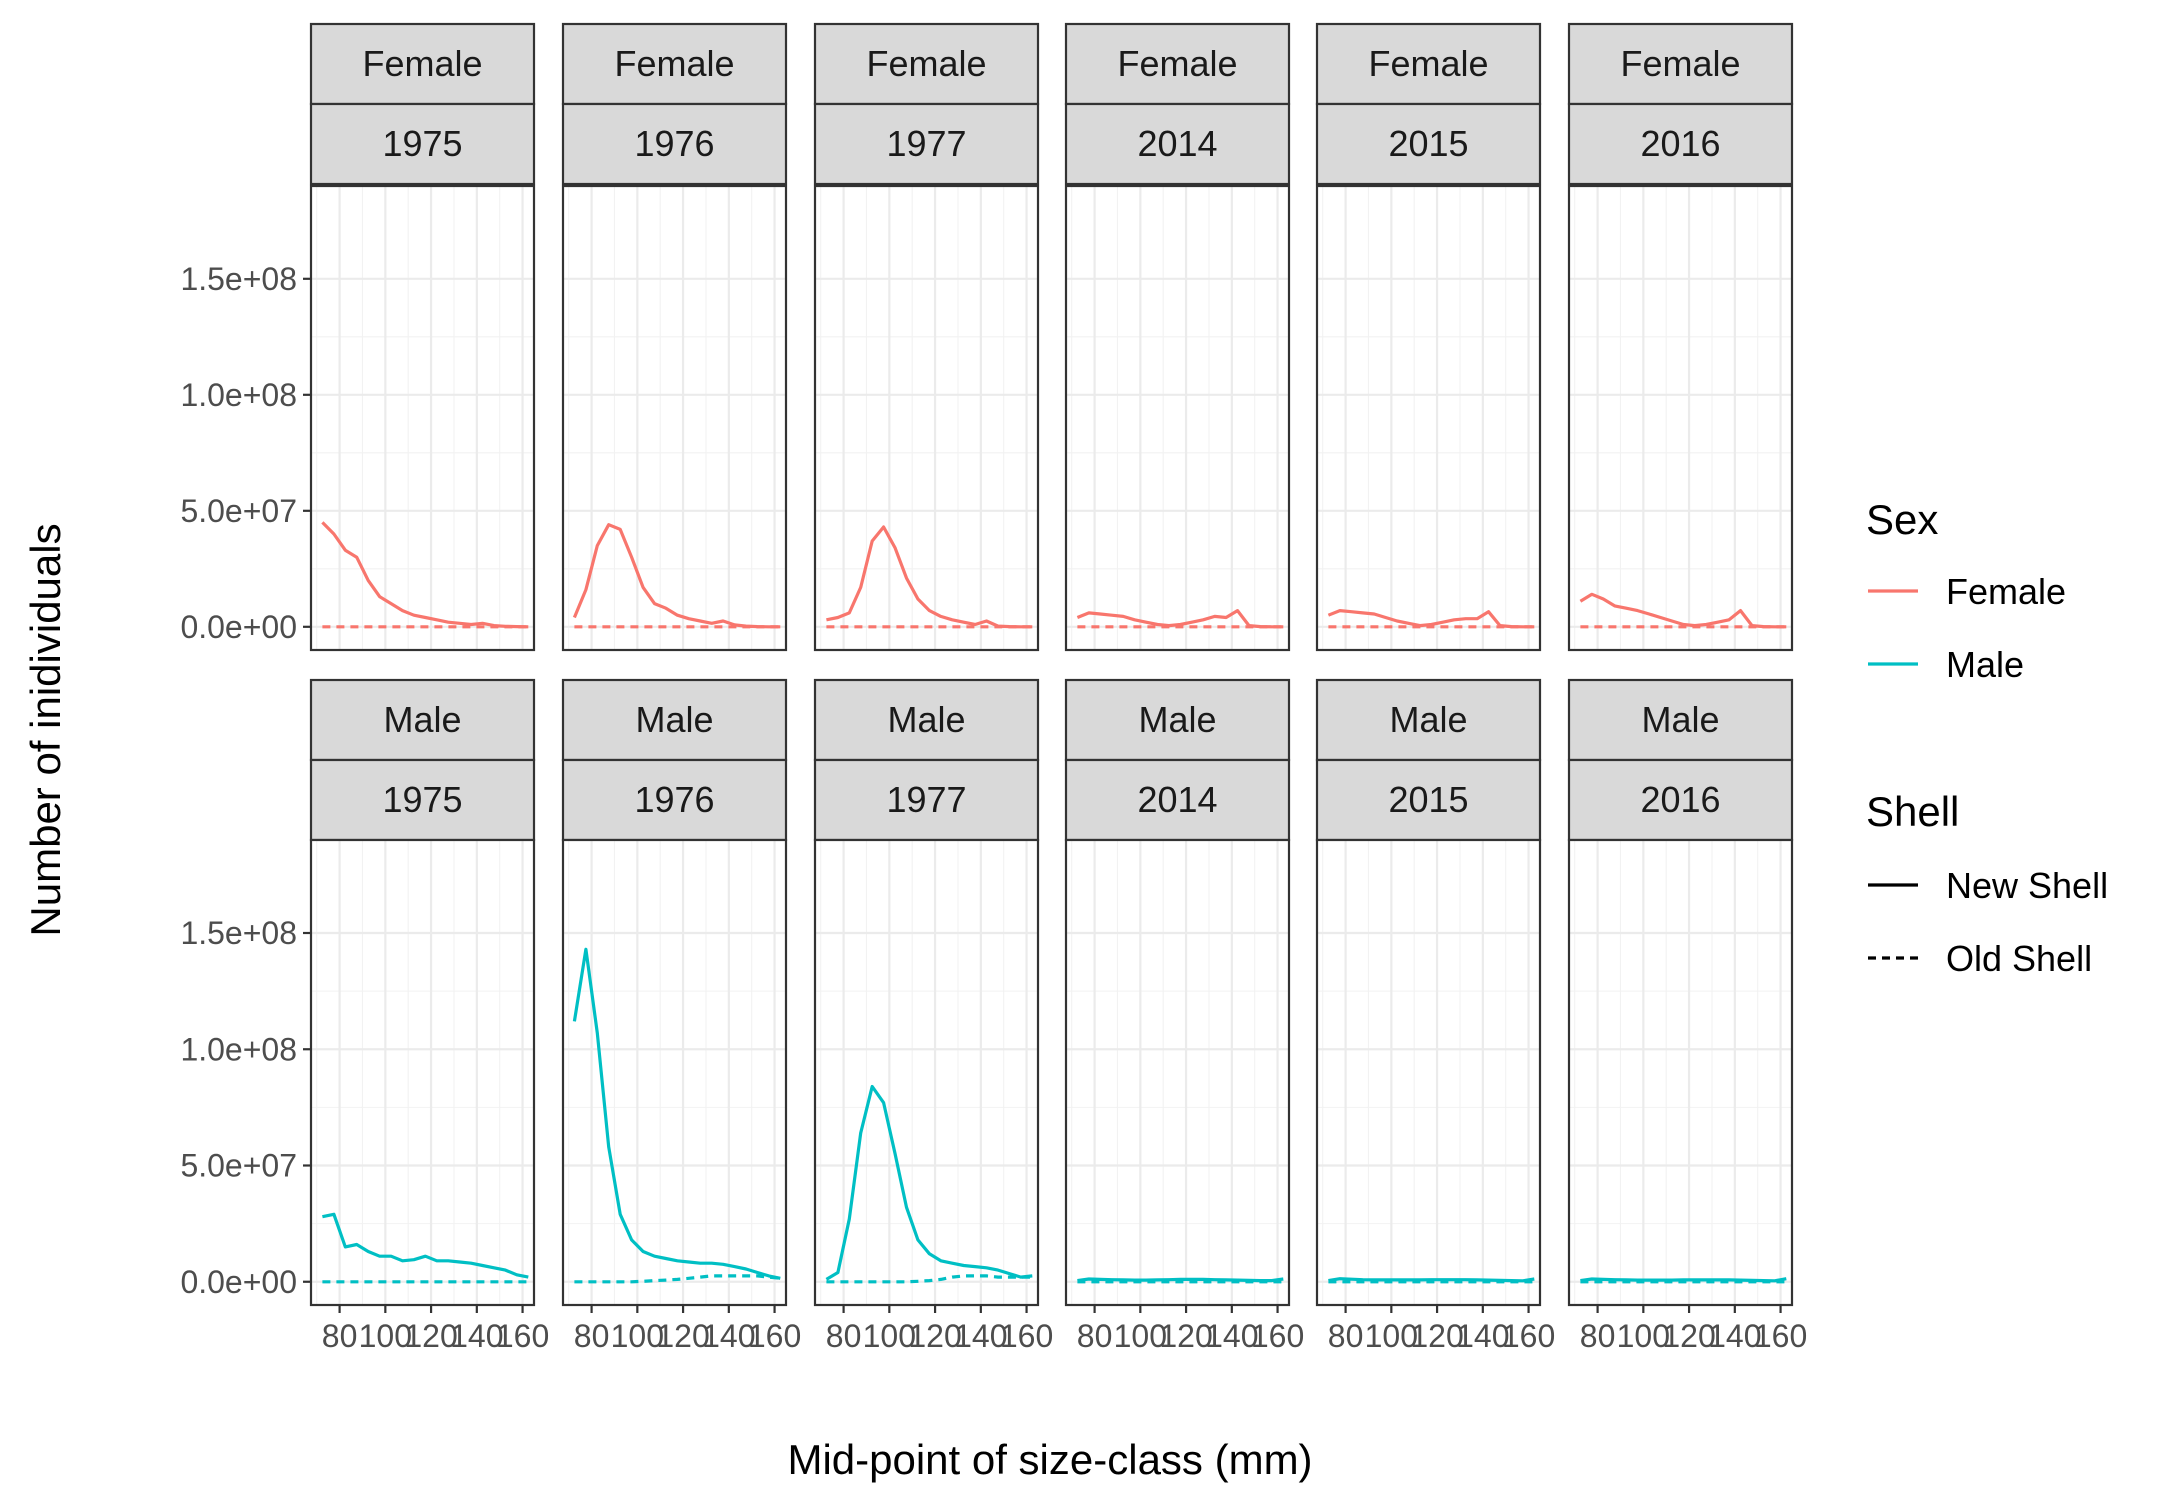  I want to click on strip-year-label: 1975, so click(422, 799).